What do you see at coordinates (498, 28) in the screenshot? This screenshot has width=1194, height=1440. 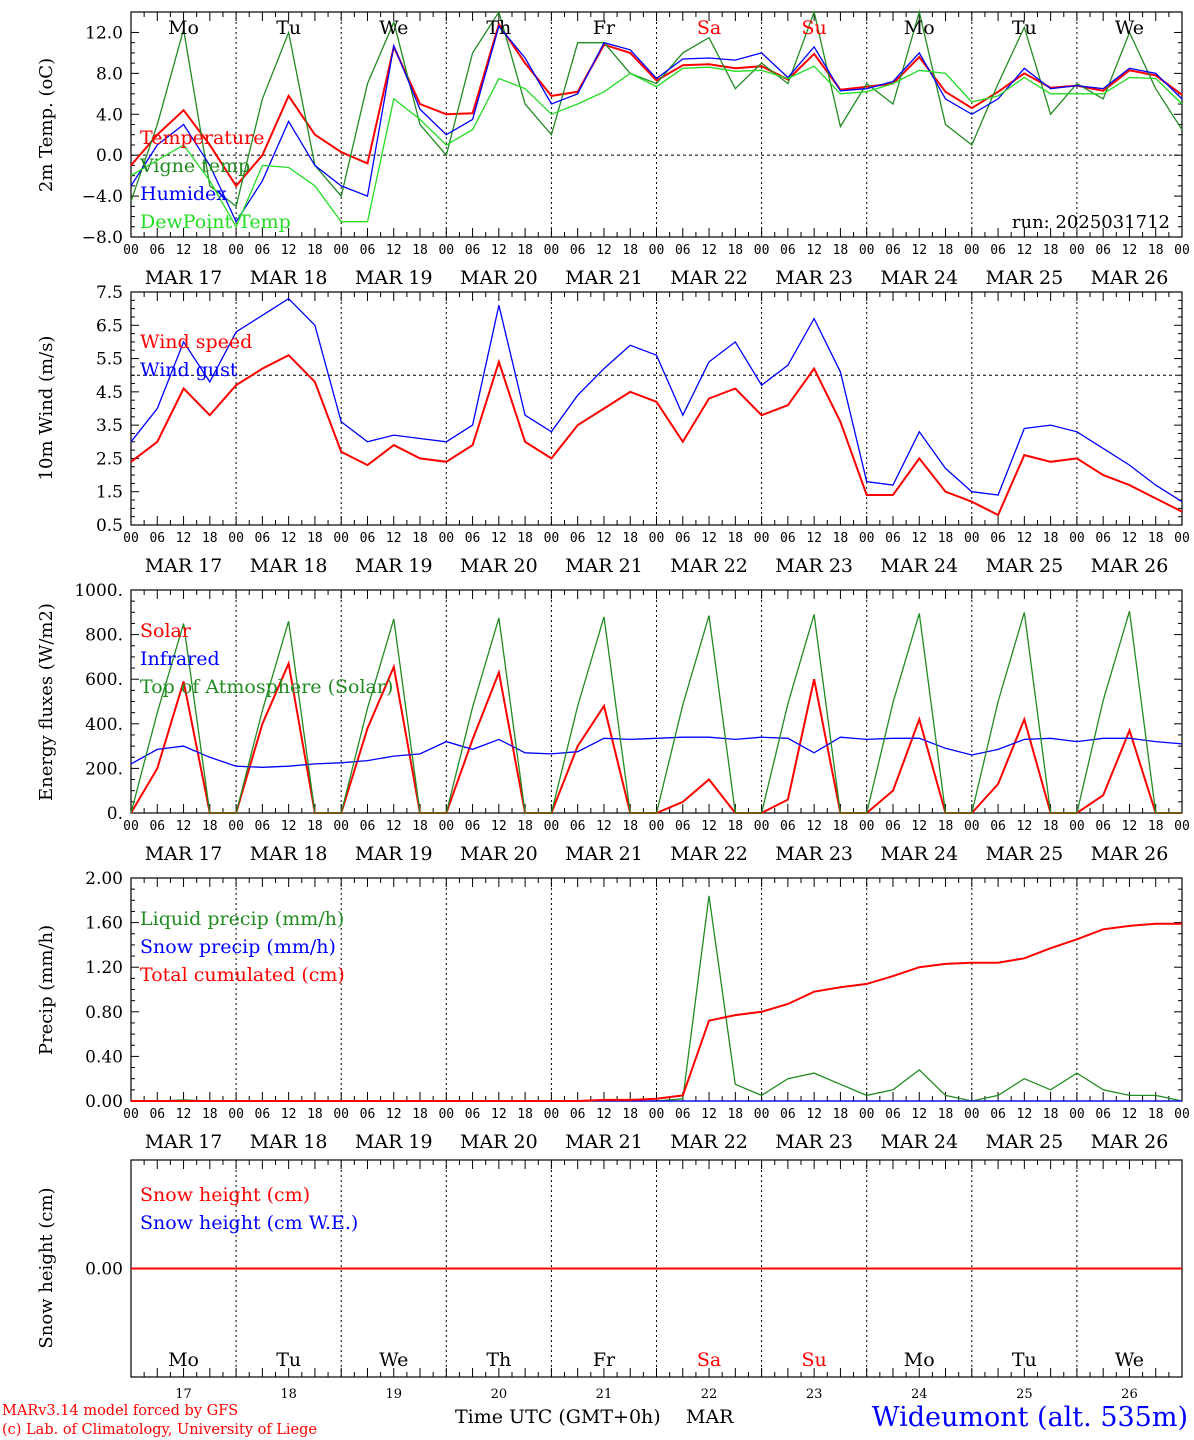 I see `weekday-label-top: Th` at bounding box center [498, 28].